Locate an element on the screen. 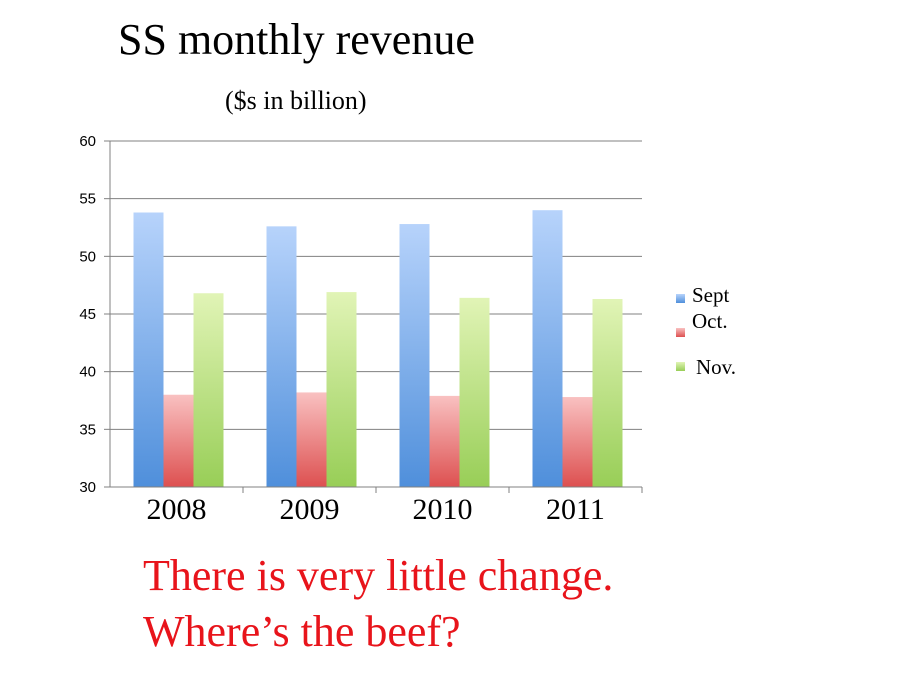  bar-sept-2009 is located at coordinates (281, 356).